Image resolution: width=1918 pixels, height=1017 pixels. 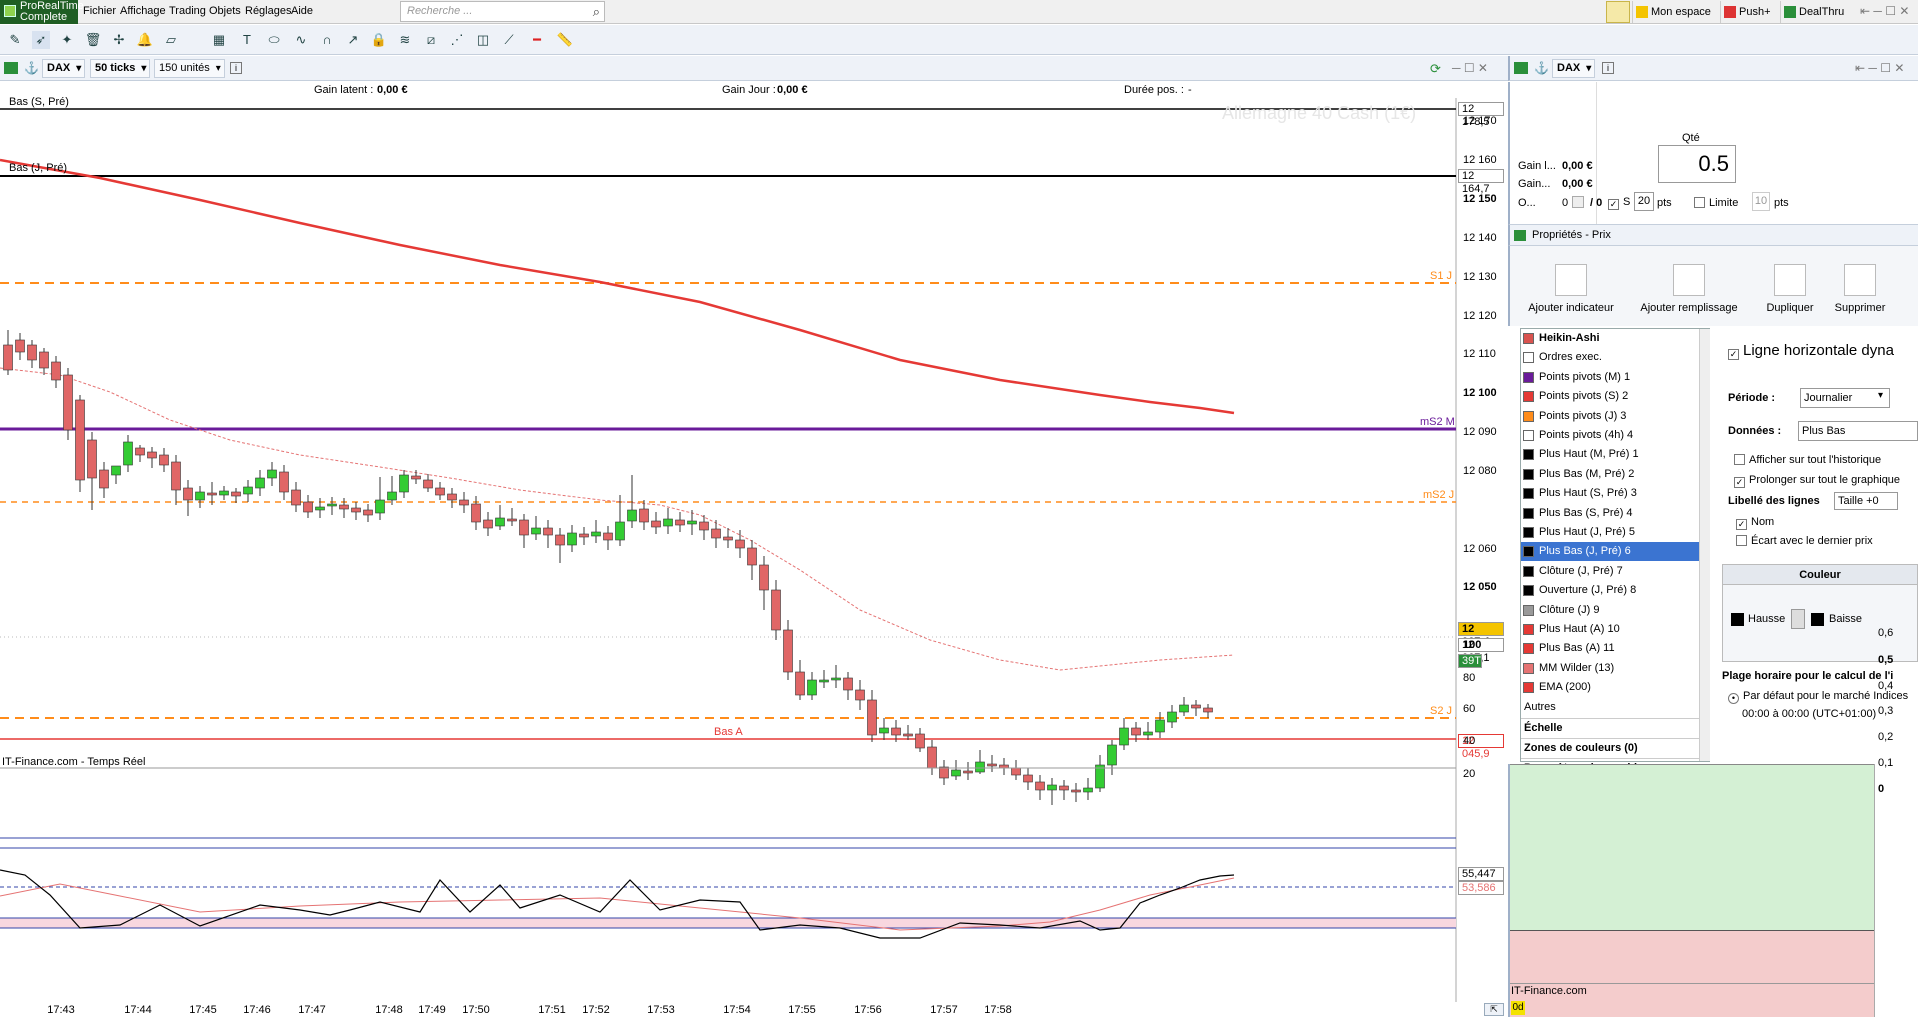 What do you see at coordinates (93, 39) in the screenshot?
I see `trash-icon: 🗑` at bounding box center [93, 39].